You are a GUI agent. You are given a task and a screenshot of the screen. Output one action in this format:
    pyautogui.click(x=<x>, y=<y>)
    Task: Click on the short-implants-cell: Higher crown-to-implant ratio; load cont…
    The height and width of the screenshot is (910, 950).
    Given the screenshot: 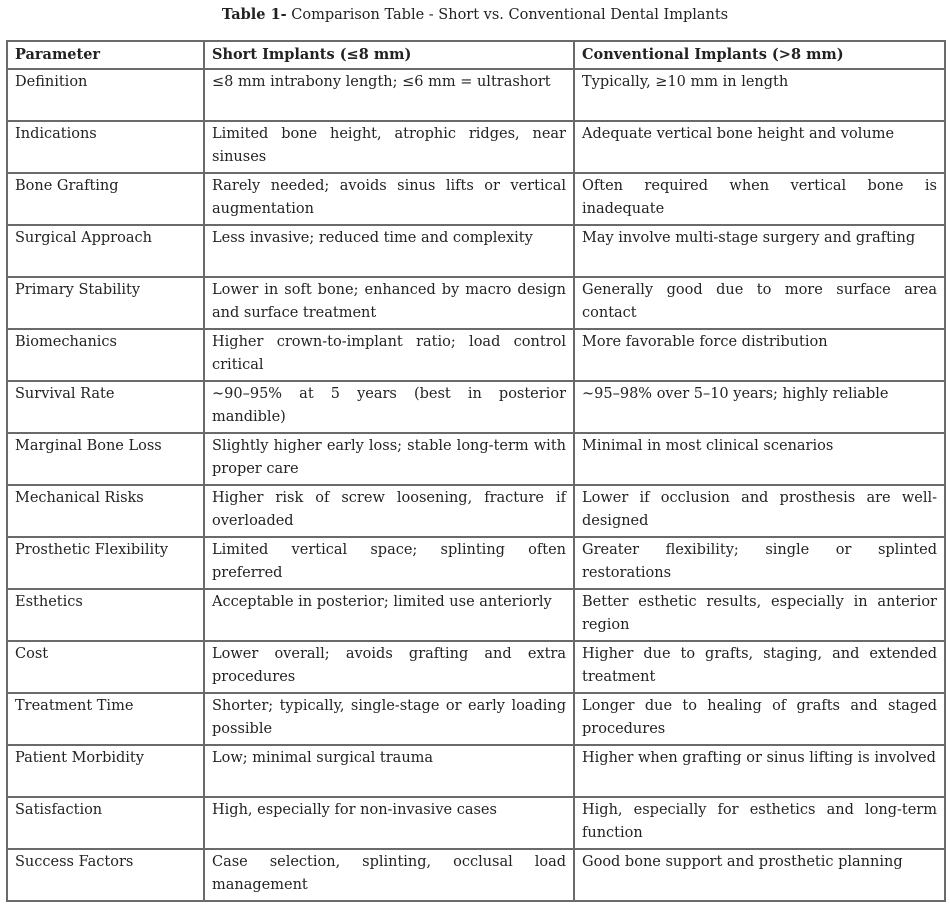 What is the action you would take?
    pyautogui.click(x=389, y=355)
    